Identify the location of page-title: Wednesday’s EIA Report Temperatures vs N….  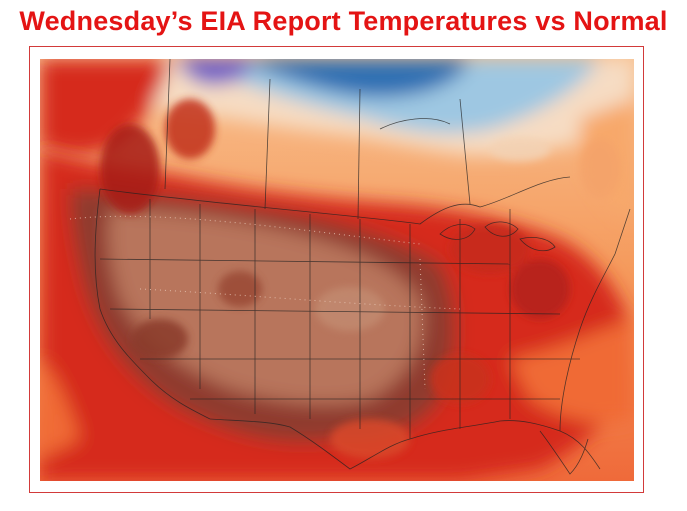
(343, 21).